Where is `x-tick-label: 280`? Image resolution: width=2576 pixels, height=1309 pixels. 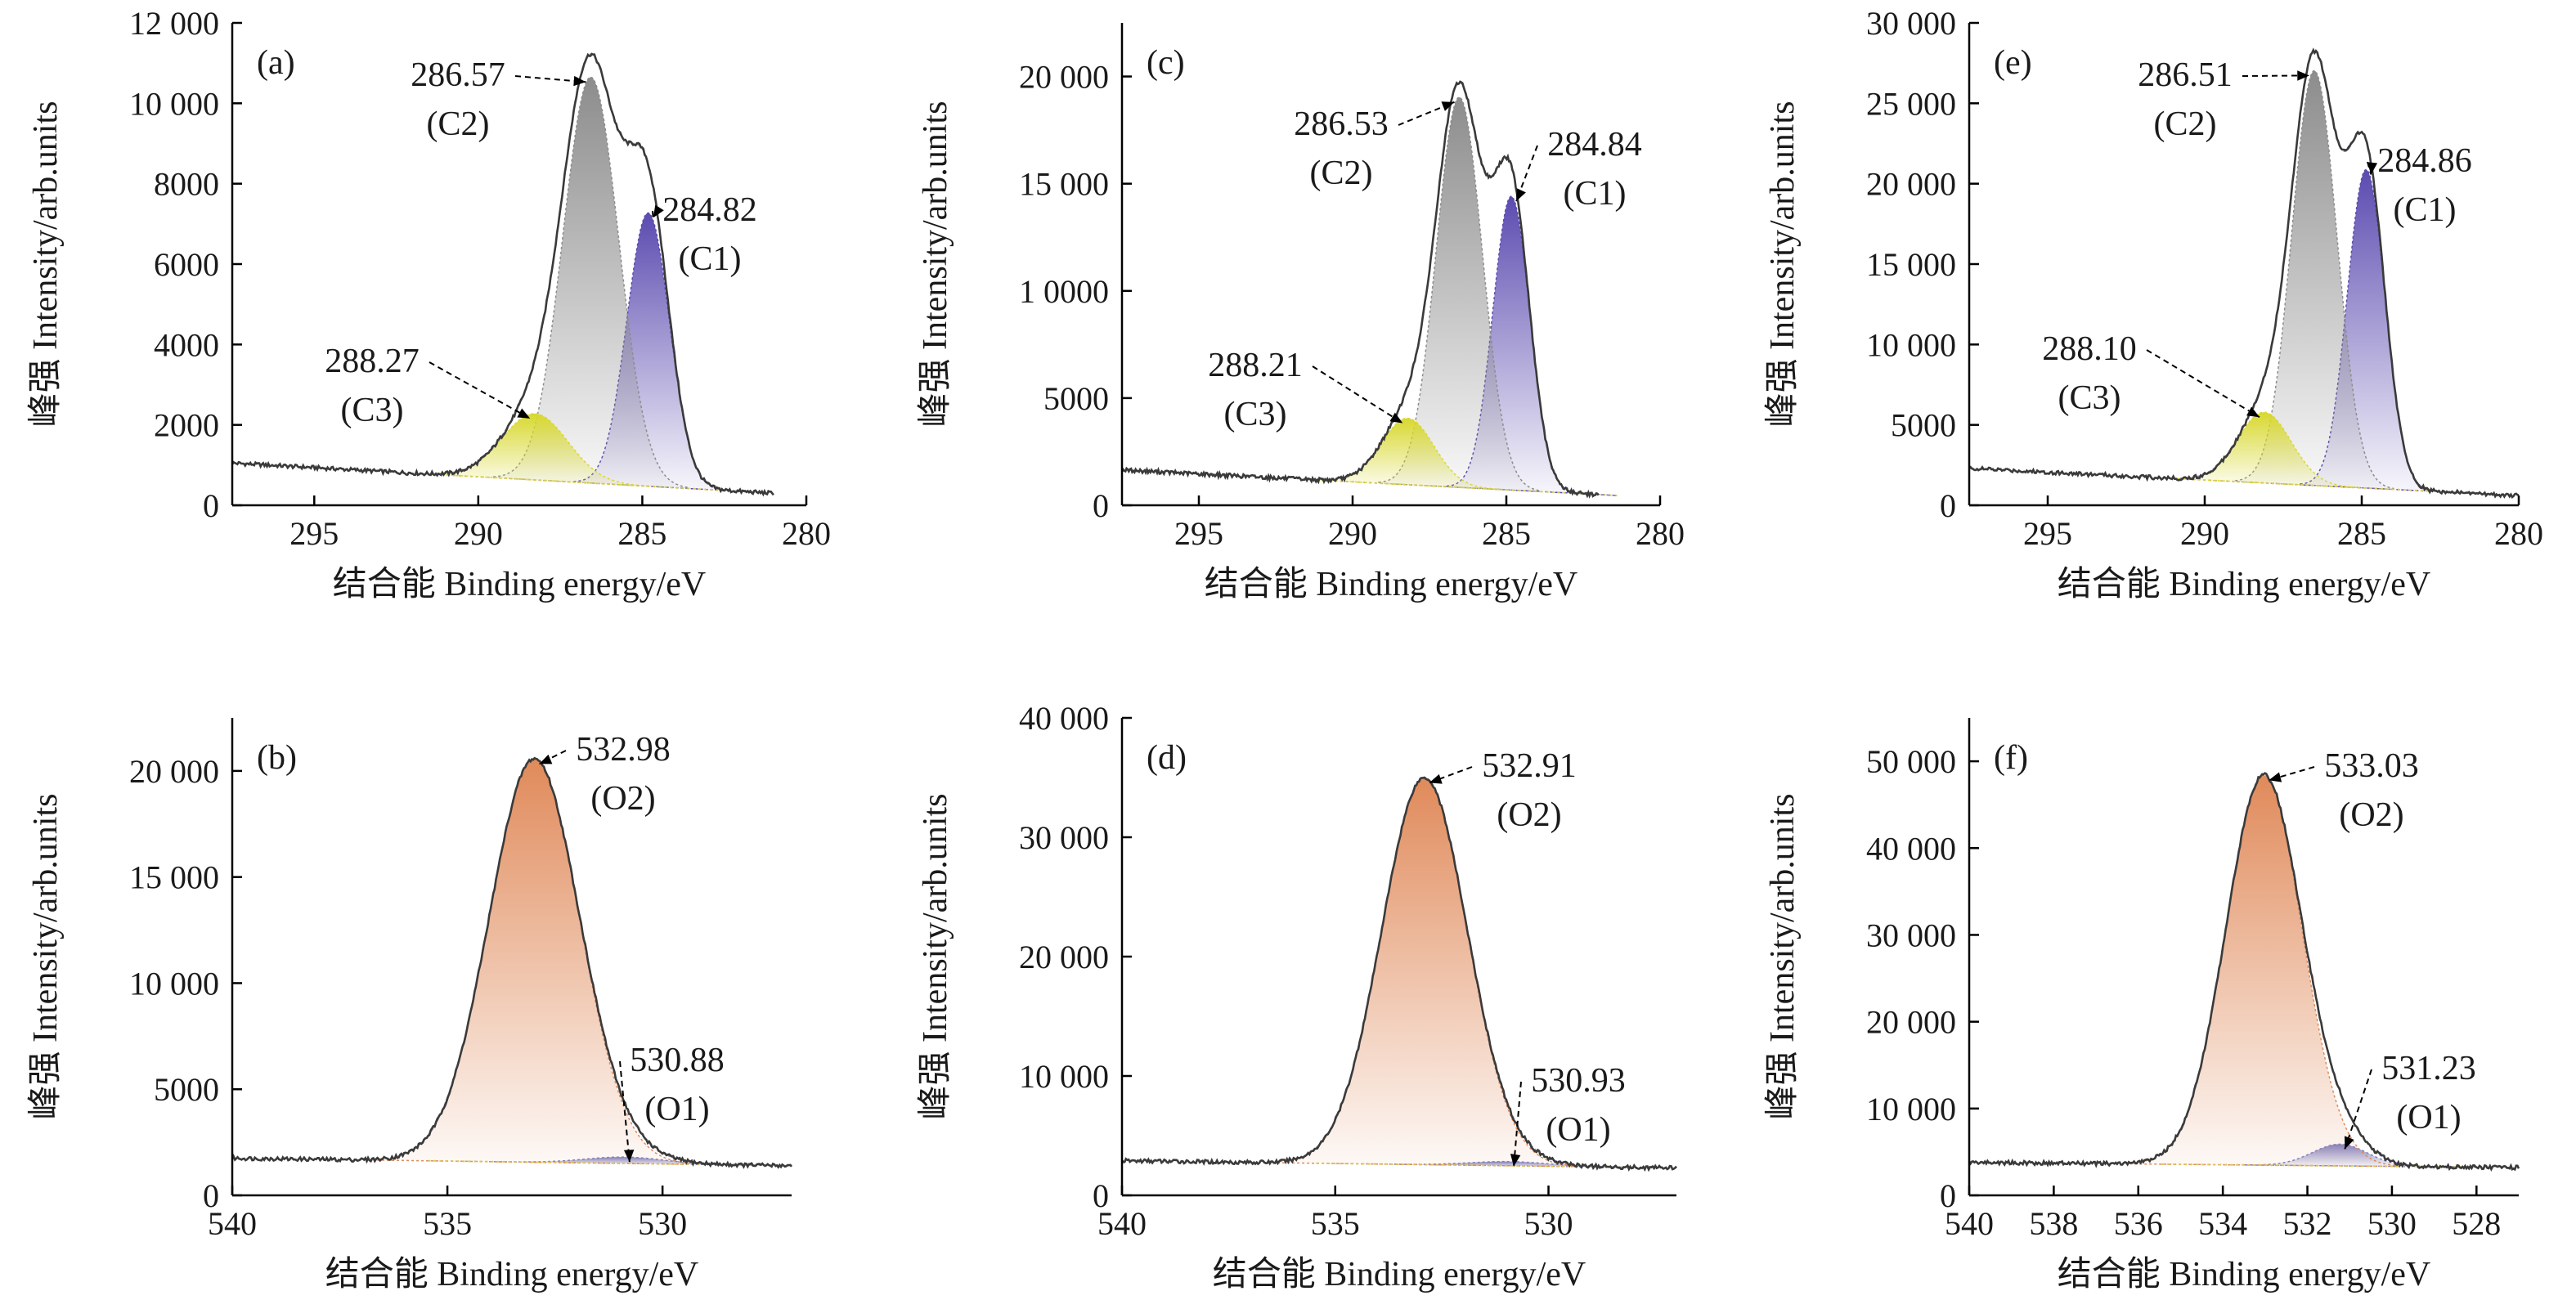 x-tick-label: 280 is located at coordinates (1660, 533).